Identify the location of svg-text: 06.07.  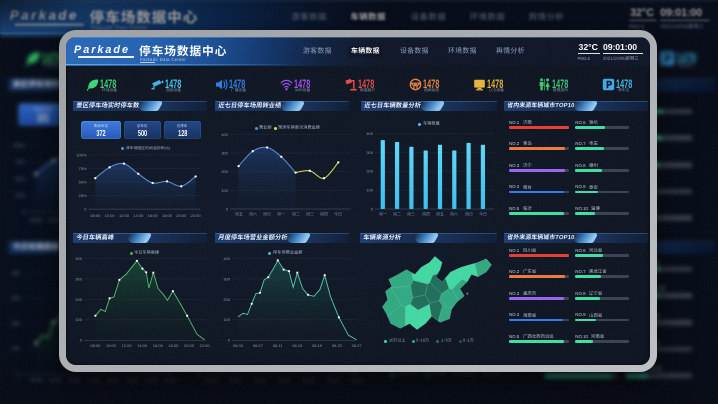
(258, 345).